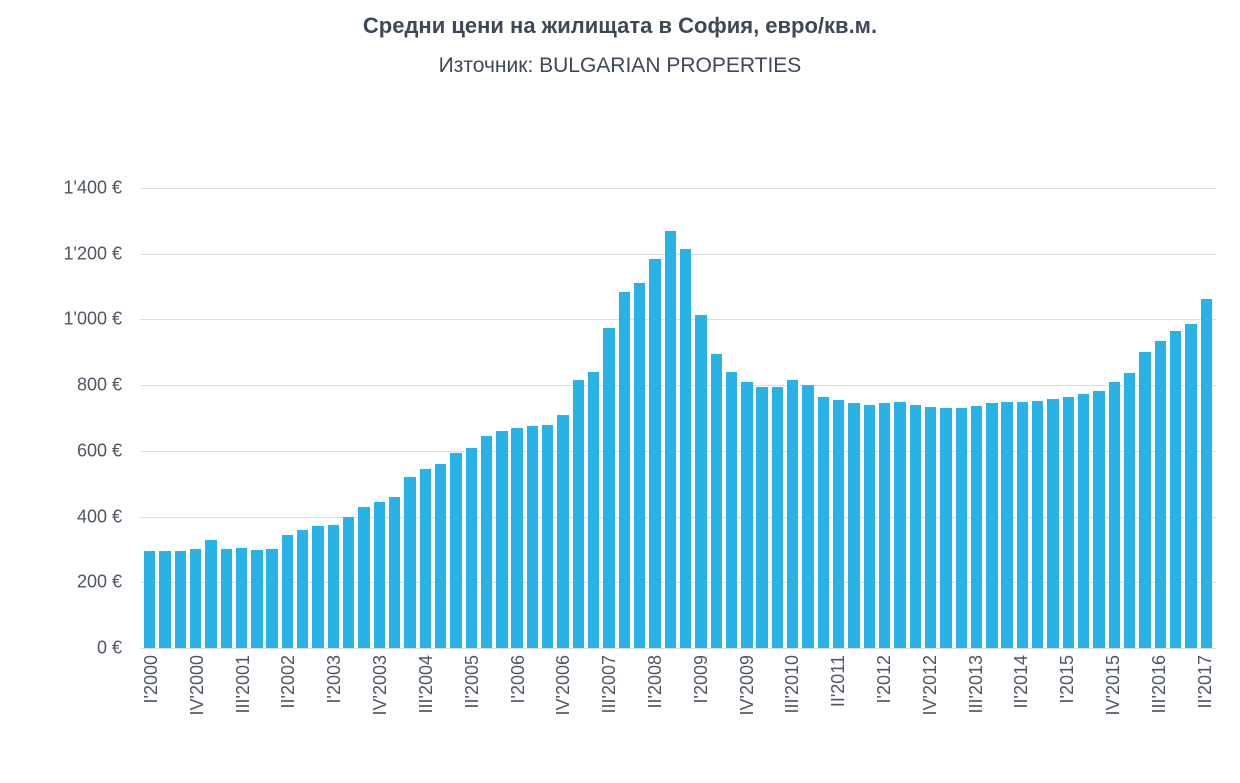  What do you see at coordinates (379, 574) in the screenshot?
I see `bar-IV'2003` at bounding box center [379, 574].